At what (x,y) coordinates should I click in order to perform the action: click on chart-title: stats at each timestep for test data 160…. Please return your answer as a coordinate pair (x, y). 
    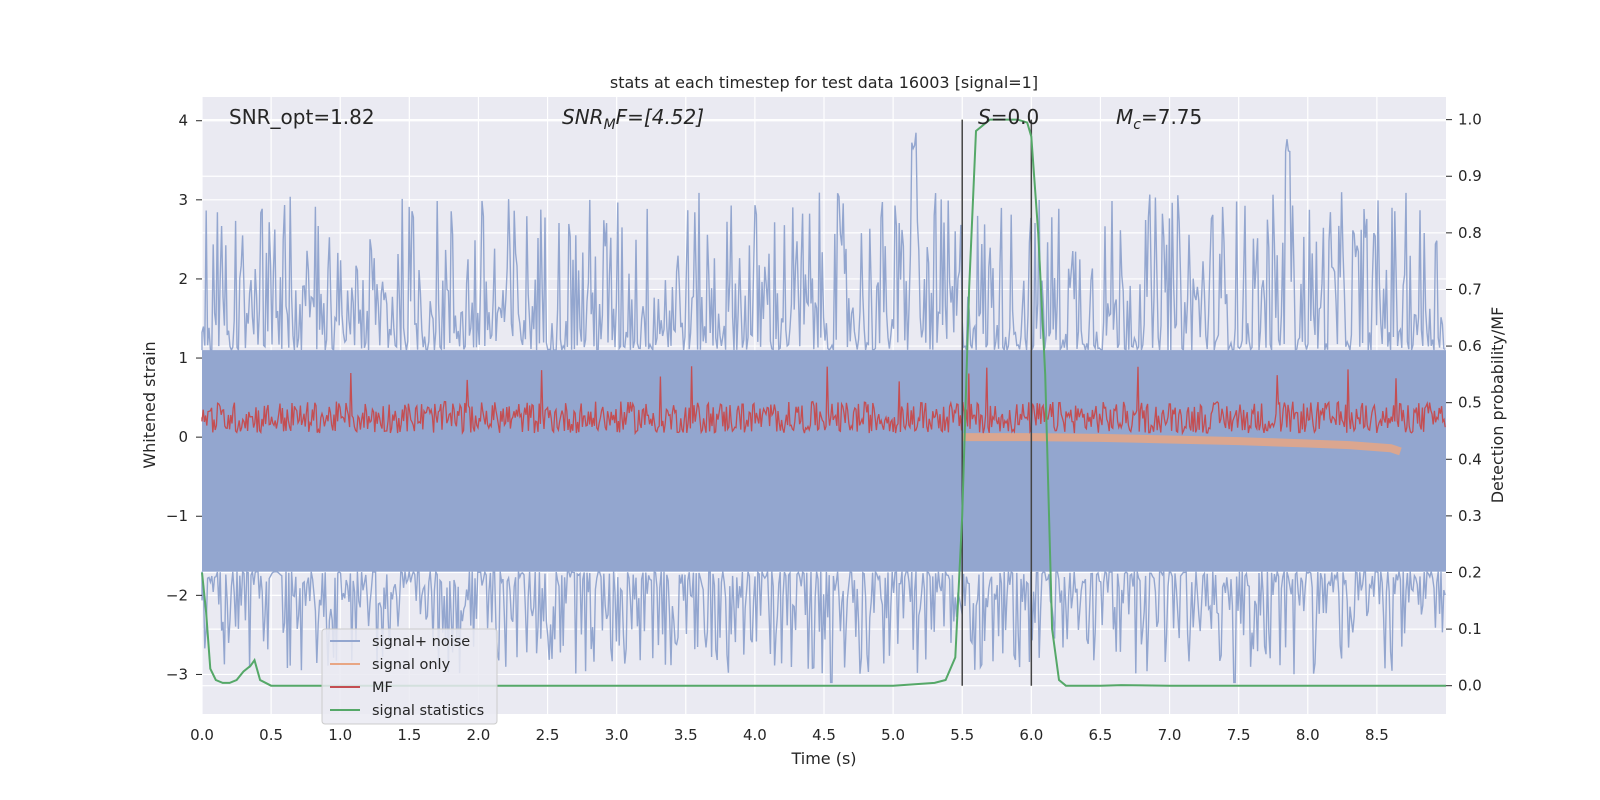
    Looking at the image, I should click on (824, 82).